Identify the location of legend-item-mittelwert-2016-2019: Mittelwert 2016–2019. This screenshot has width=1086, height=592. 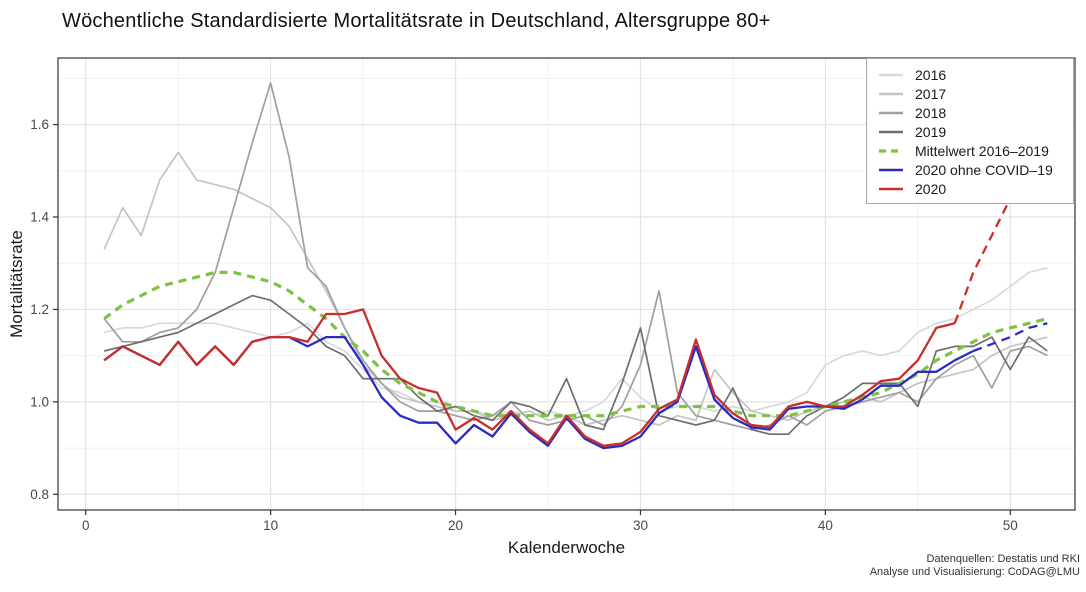
(970, 150).